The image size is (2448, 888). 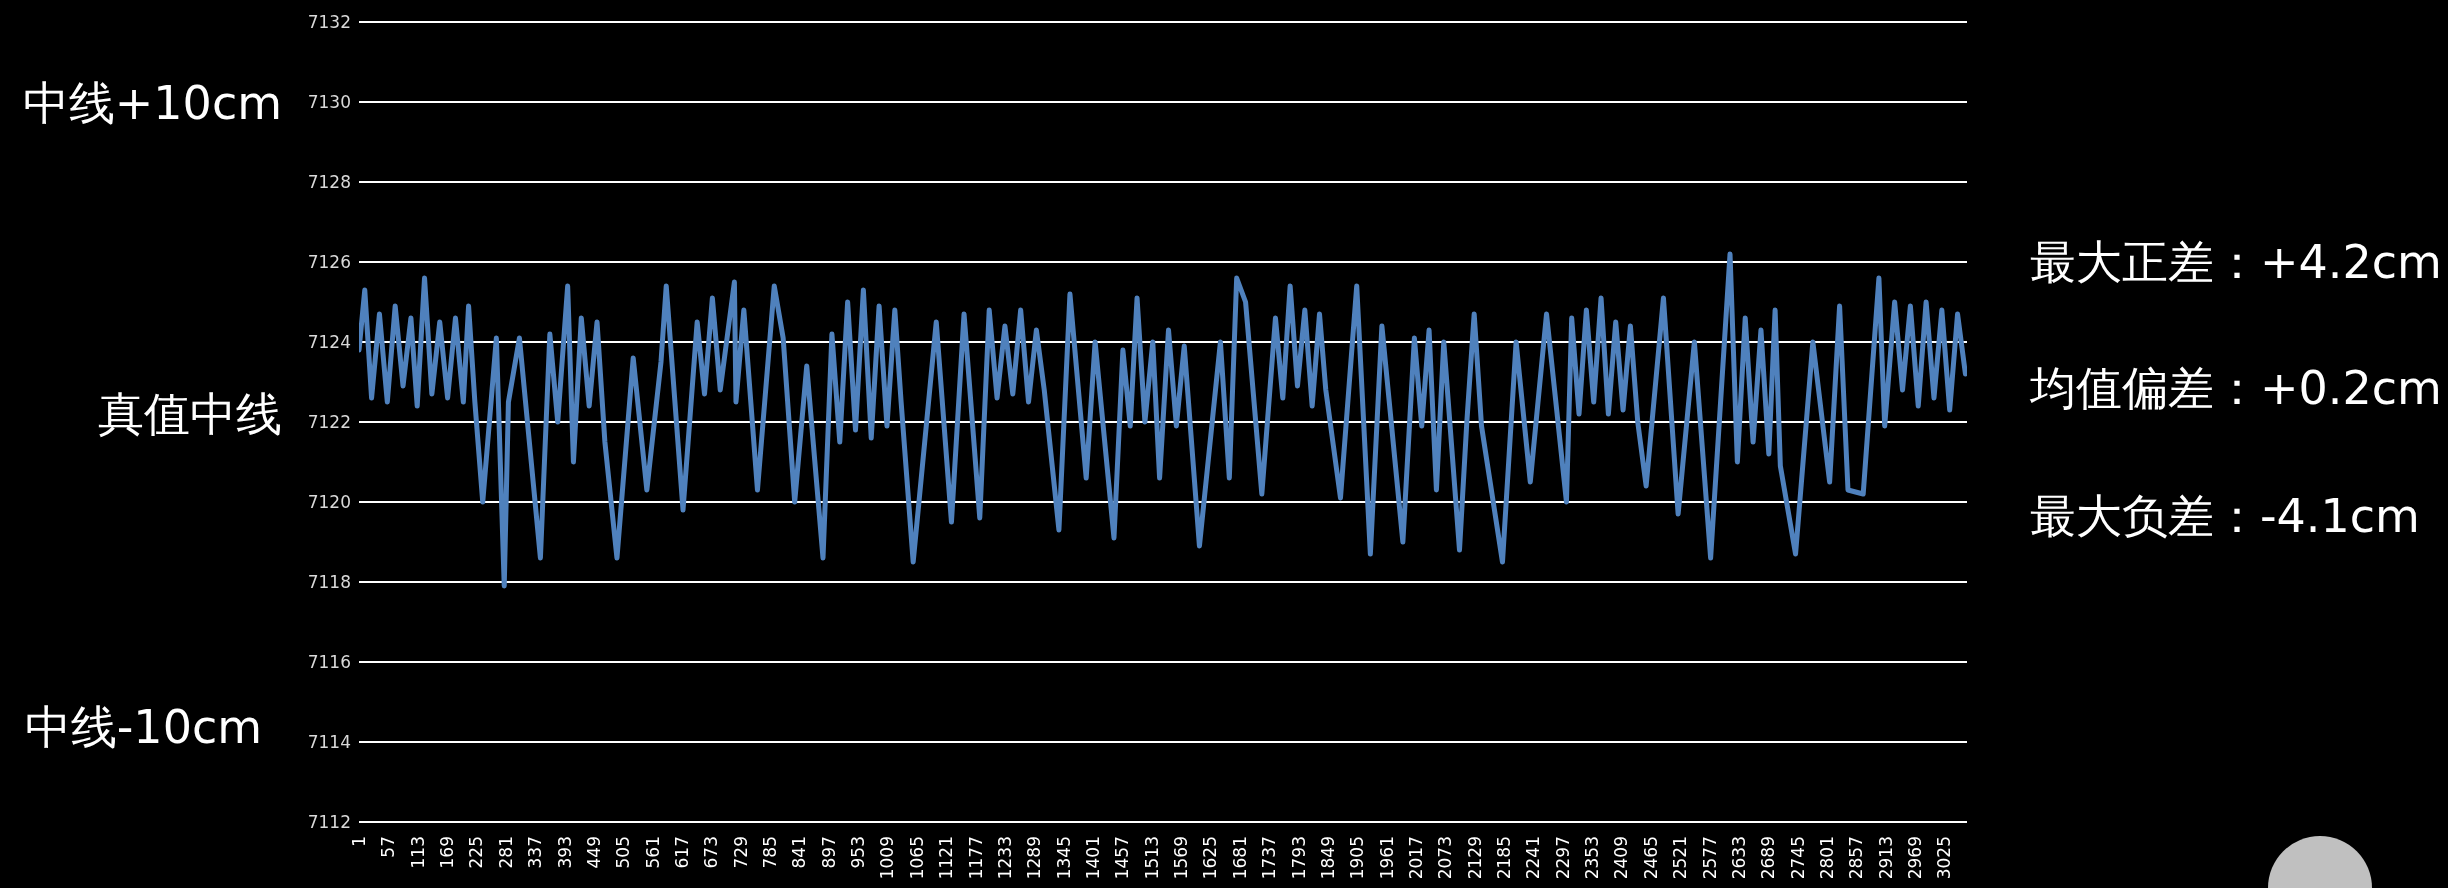 I want to click on x-tick-label: 3025, so click(x=1944, y=858).